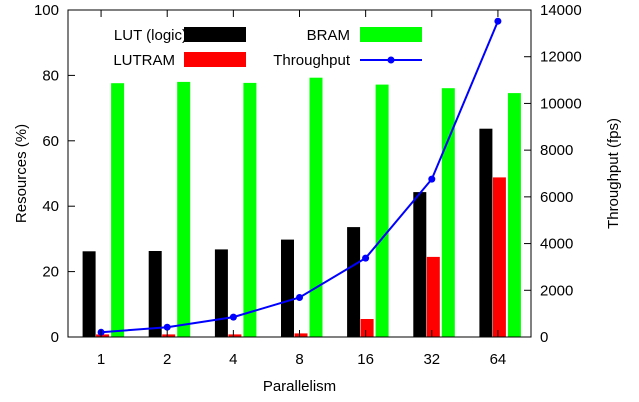  Describe the element at coordinates (101, 359) in the screenshot. I see `x-tick-label: 1` at that location.